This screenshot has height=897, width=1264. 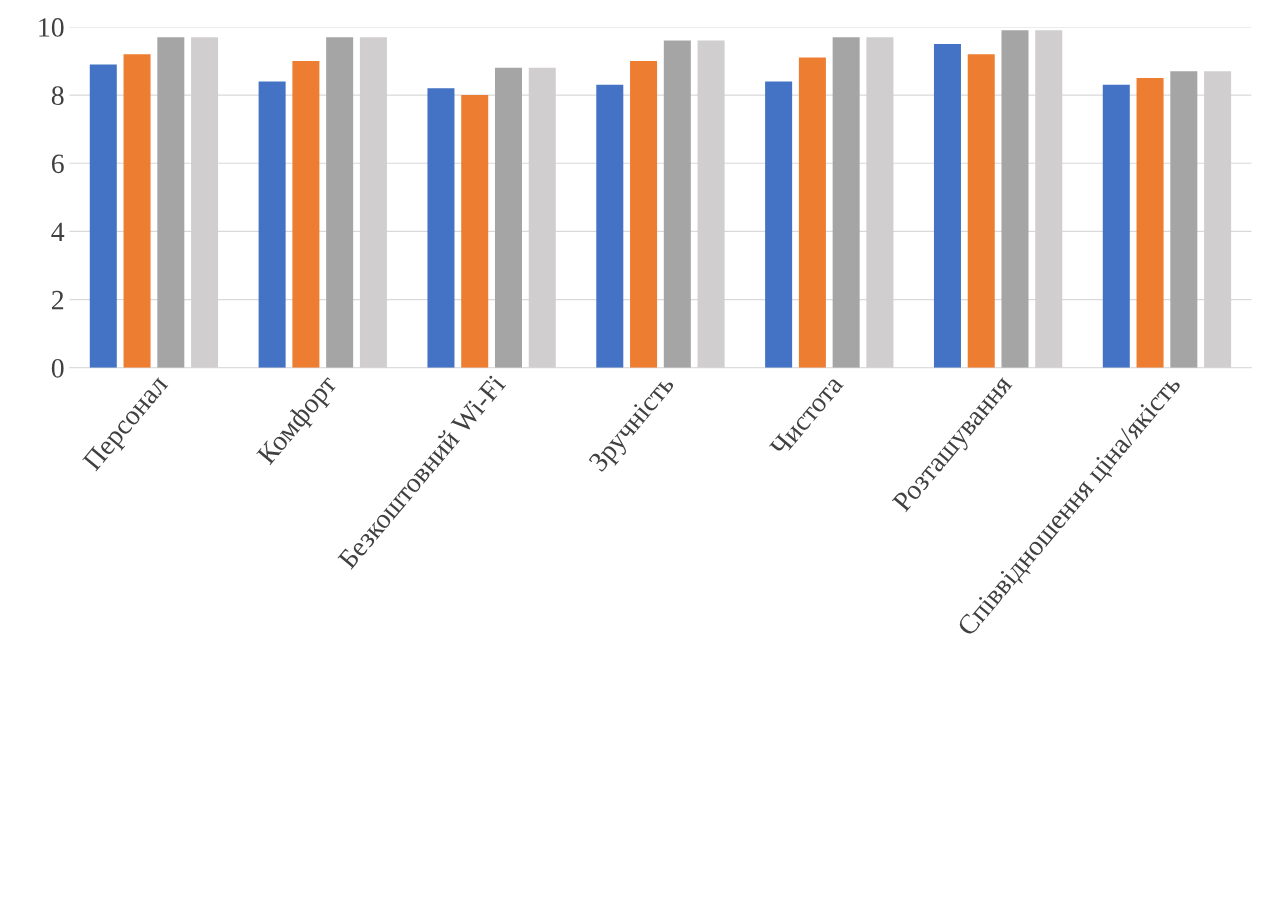 What do you see at coordinates (57, 95) in the screenshot?
I see `y-tick-label: 8` at bounding box center [57, 95].